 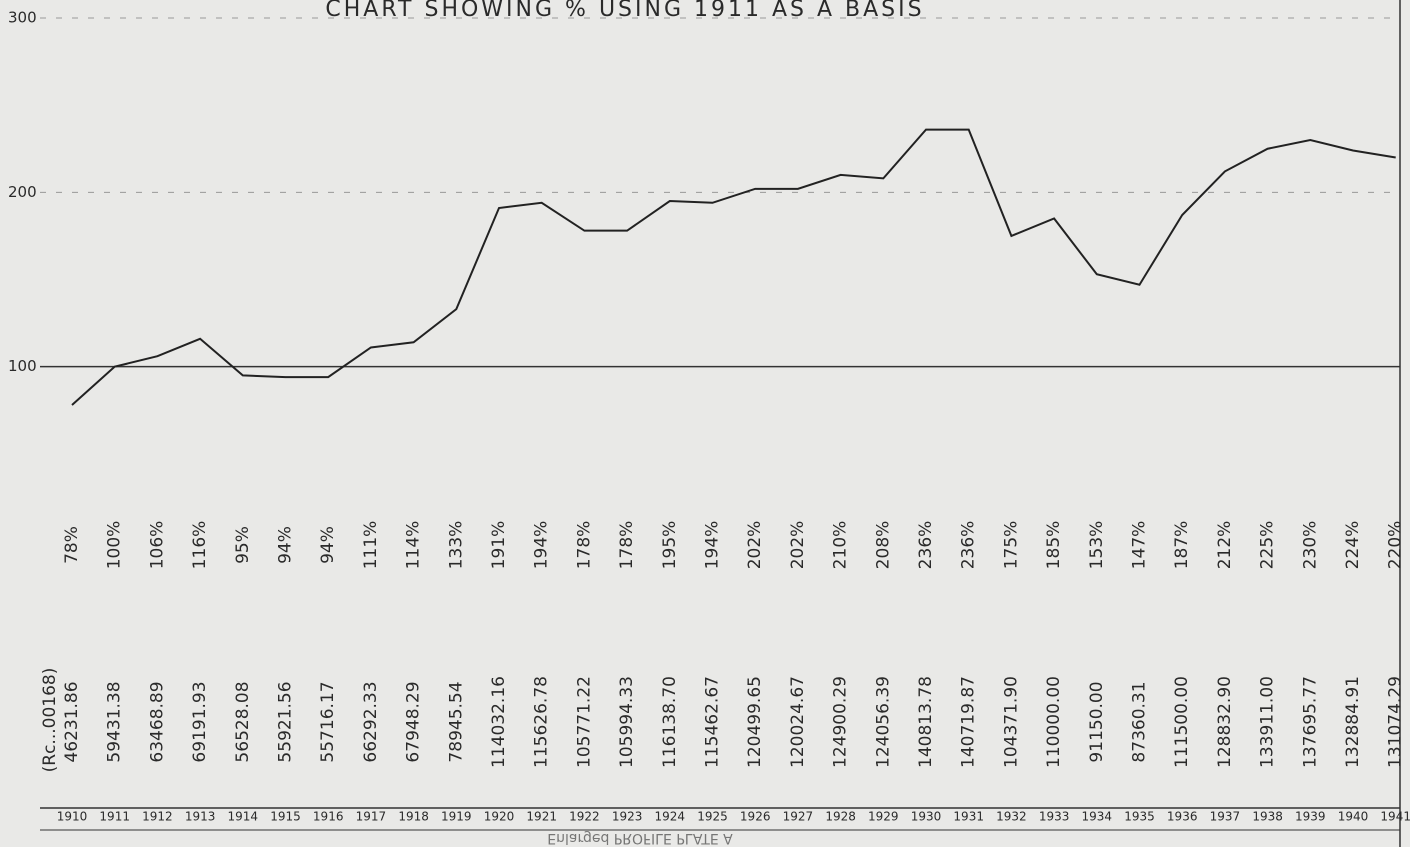 What do you see at coordinates (157, 545) in the screenshot?
I see `value-label: 106%` at bounding box center [157, 545].